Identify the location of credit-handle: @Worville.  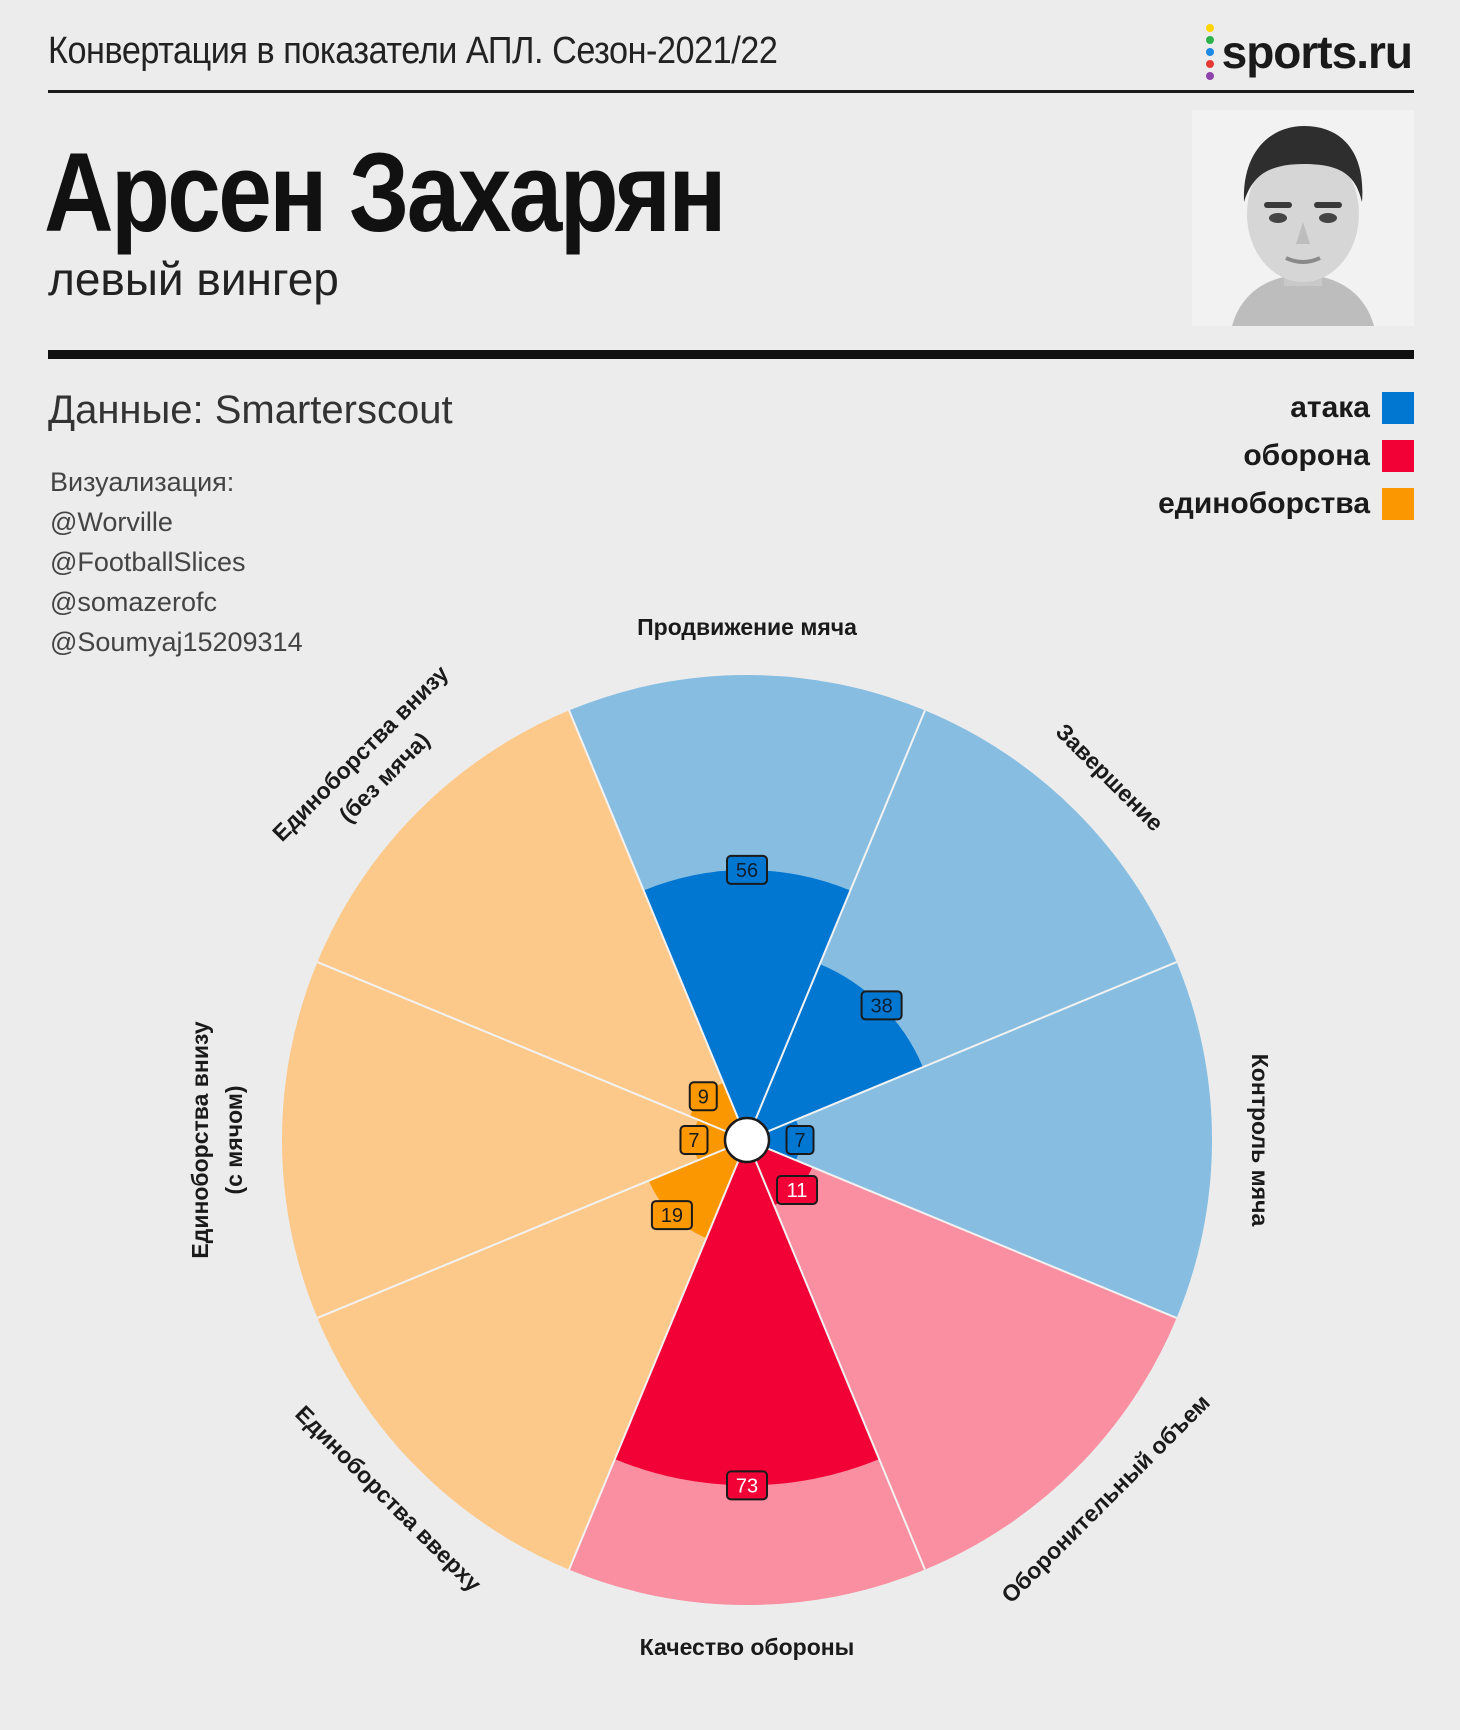
(111, 522).